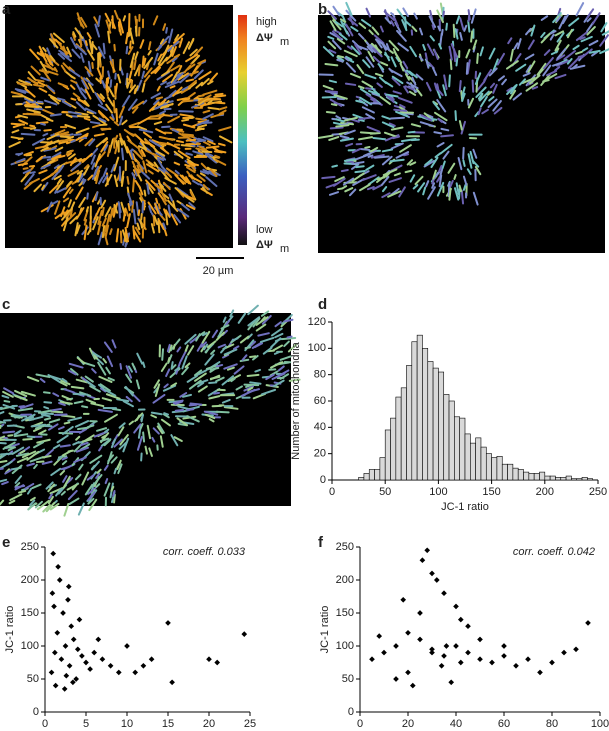 The height and width of the screenshot is (731, 609). I want to click on scale-bar-label: 20 µm, so click(218, 271).